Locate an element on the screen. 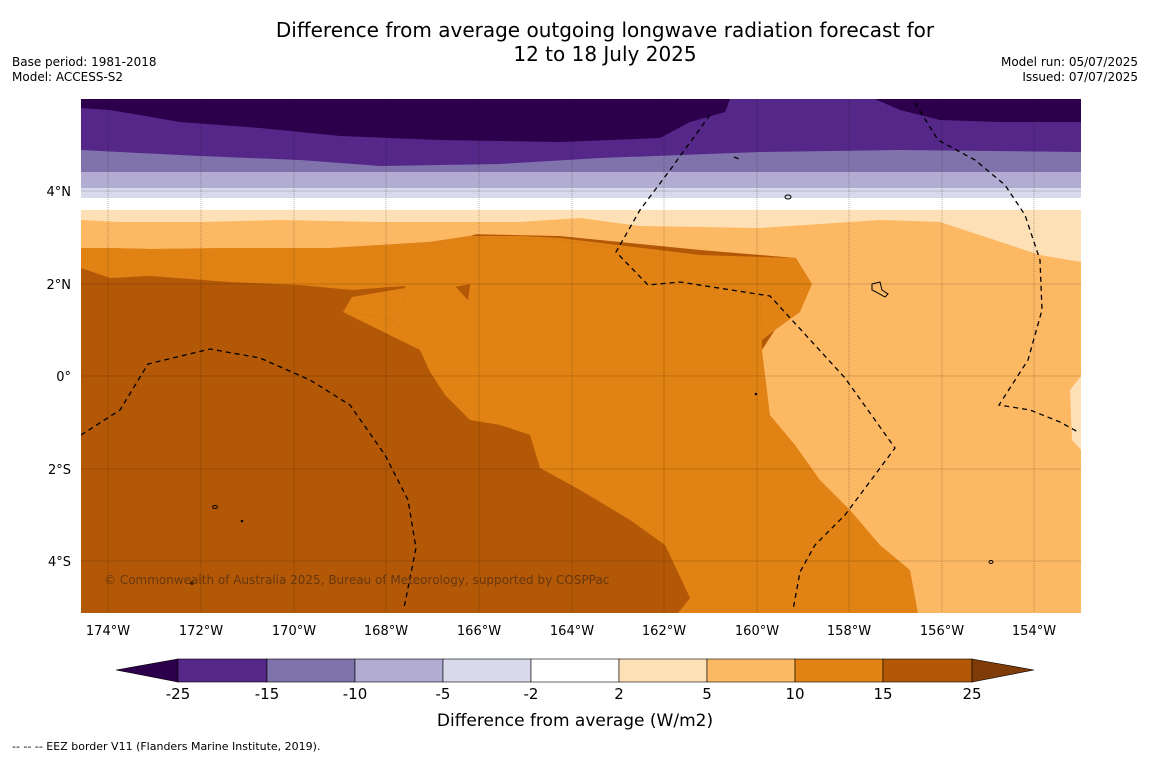 This screenshot has width=1150, height=758. field-minus10-minus5 is located at coordinates (581, 179).